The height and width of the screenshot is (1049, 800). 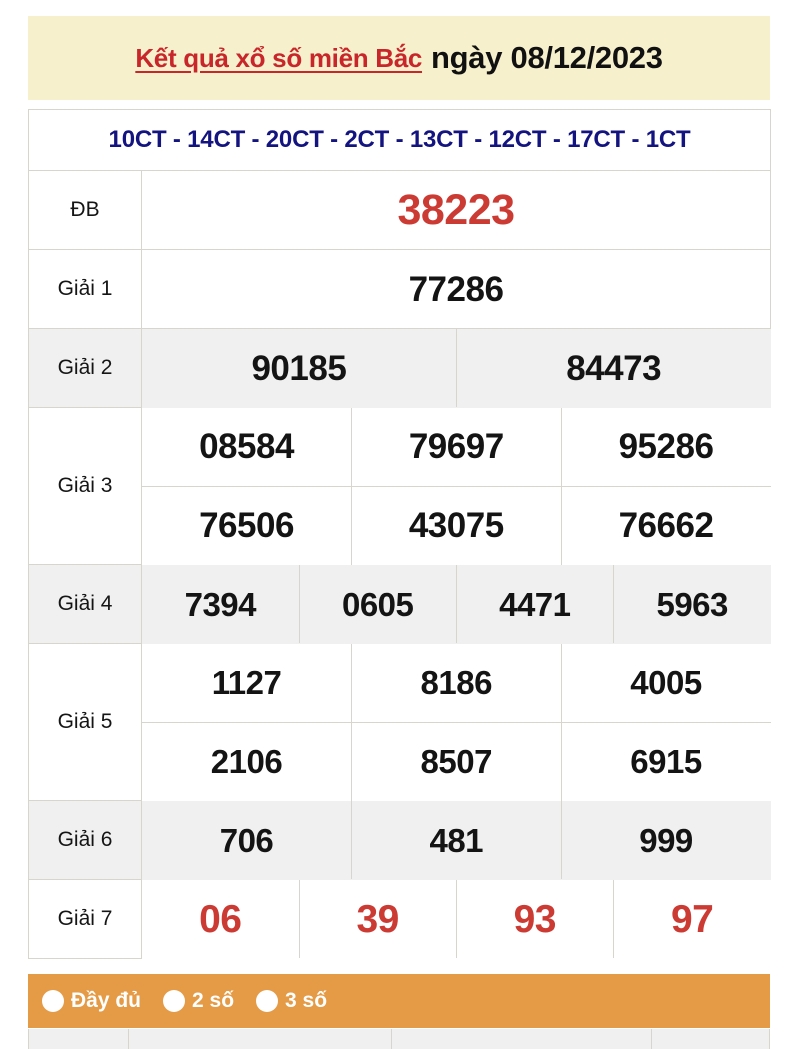 I want to click on prize-row-db: ĐB 38223, so click(x=399, y=210).